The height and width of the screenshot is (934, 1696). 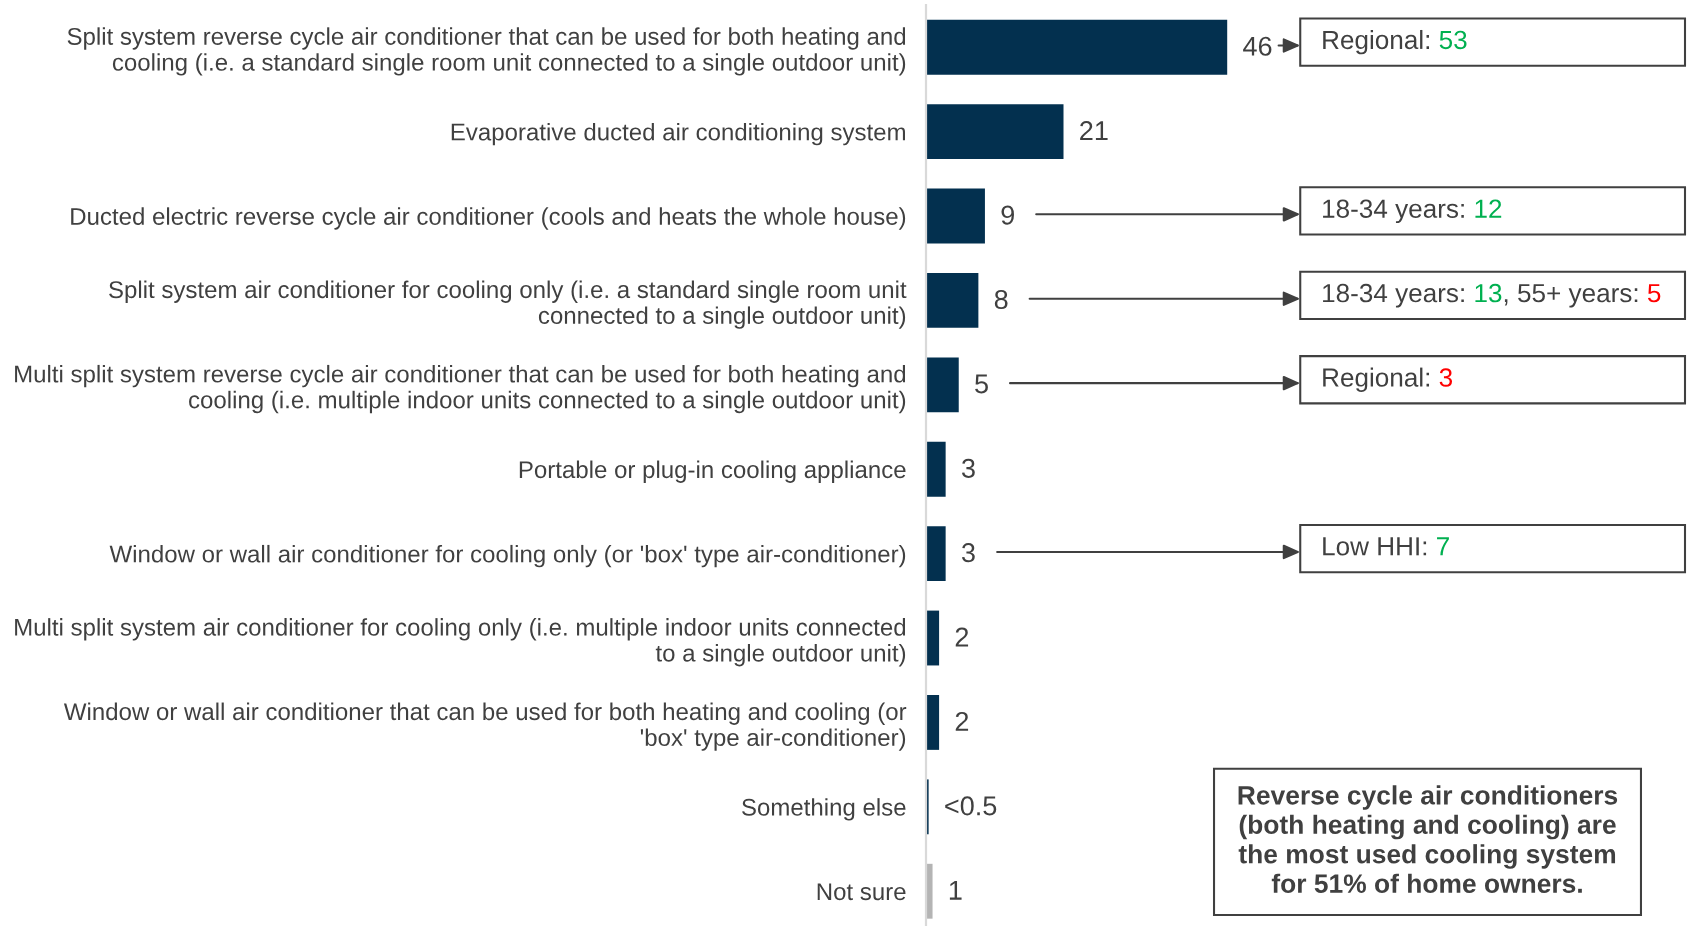 What do you see at coordinates (460, 389) in the screenshot?
I see `y-tick-label: Multi split system reverse cycle air conditioner that can be used for both heating and cooling (i.e. multiple indoor units connected to a single outdoor unit)` at bounding box center [460, 389].